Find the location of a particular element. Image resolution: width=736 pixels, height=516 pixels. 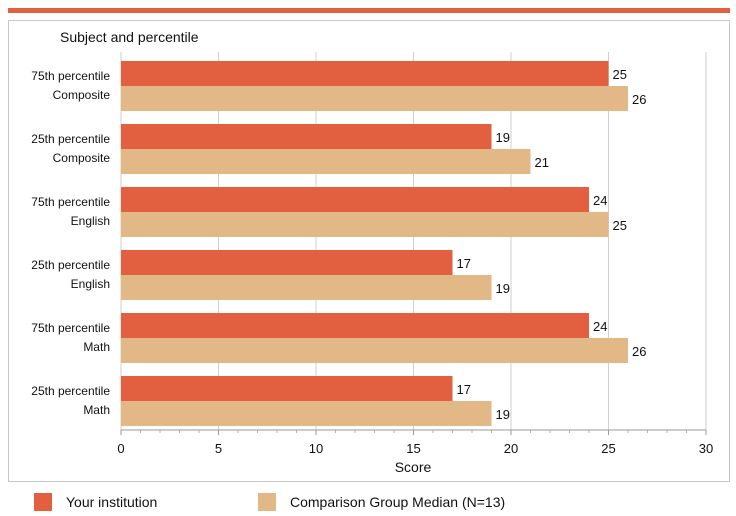

x-tick-label: 20 is located at coordinates (511, 448).